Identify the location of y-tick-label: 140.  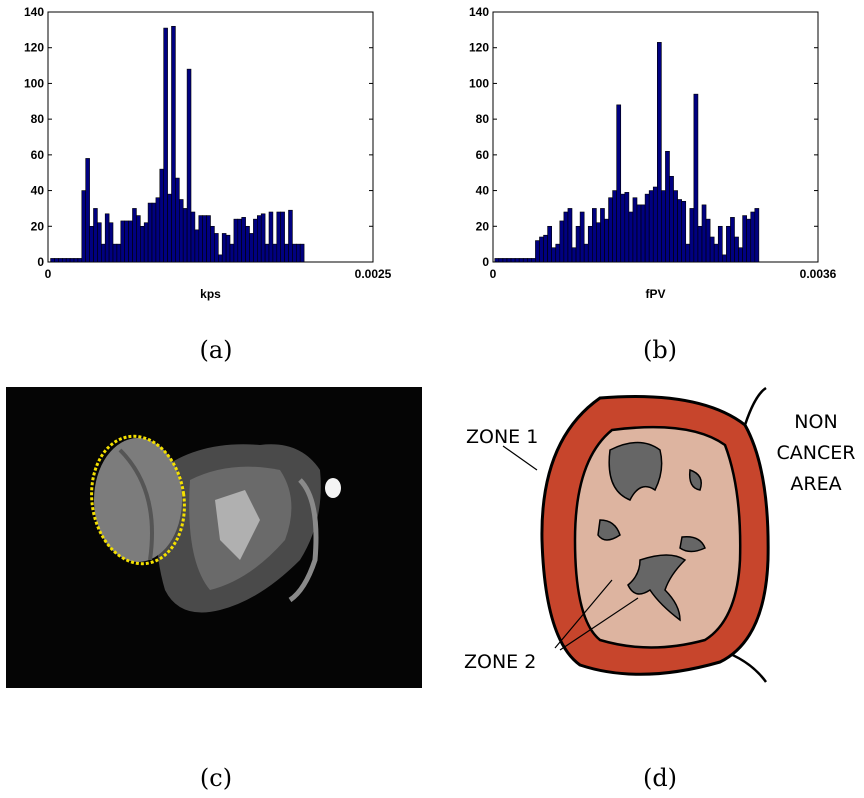
(479, 12).